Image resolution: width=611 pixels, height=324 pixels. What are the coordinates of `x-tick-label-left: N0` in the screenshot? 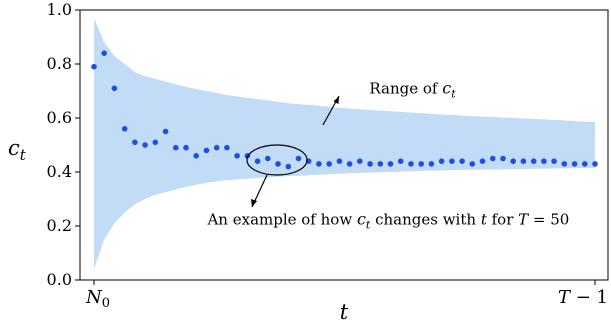 It's located at (97, 299).